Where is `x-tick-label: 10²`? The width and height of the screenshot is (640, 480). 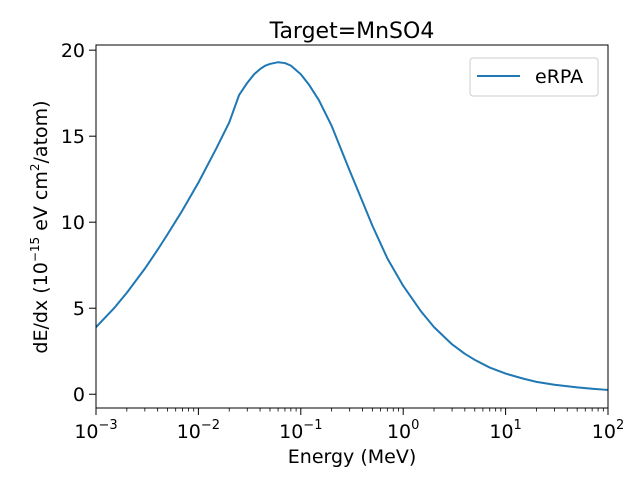
x-tick-label: 10² is located at coordinates (608, 430).